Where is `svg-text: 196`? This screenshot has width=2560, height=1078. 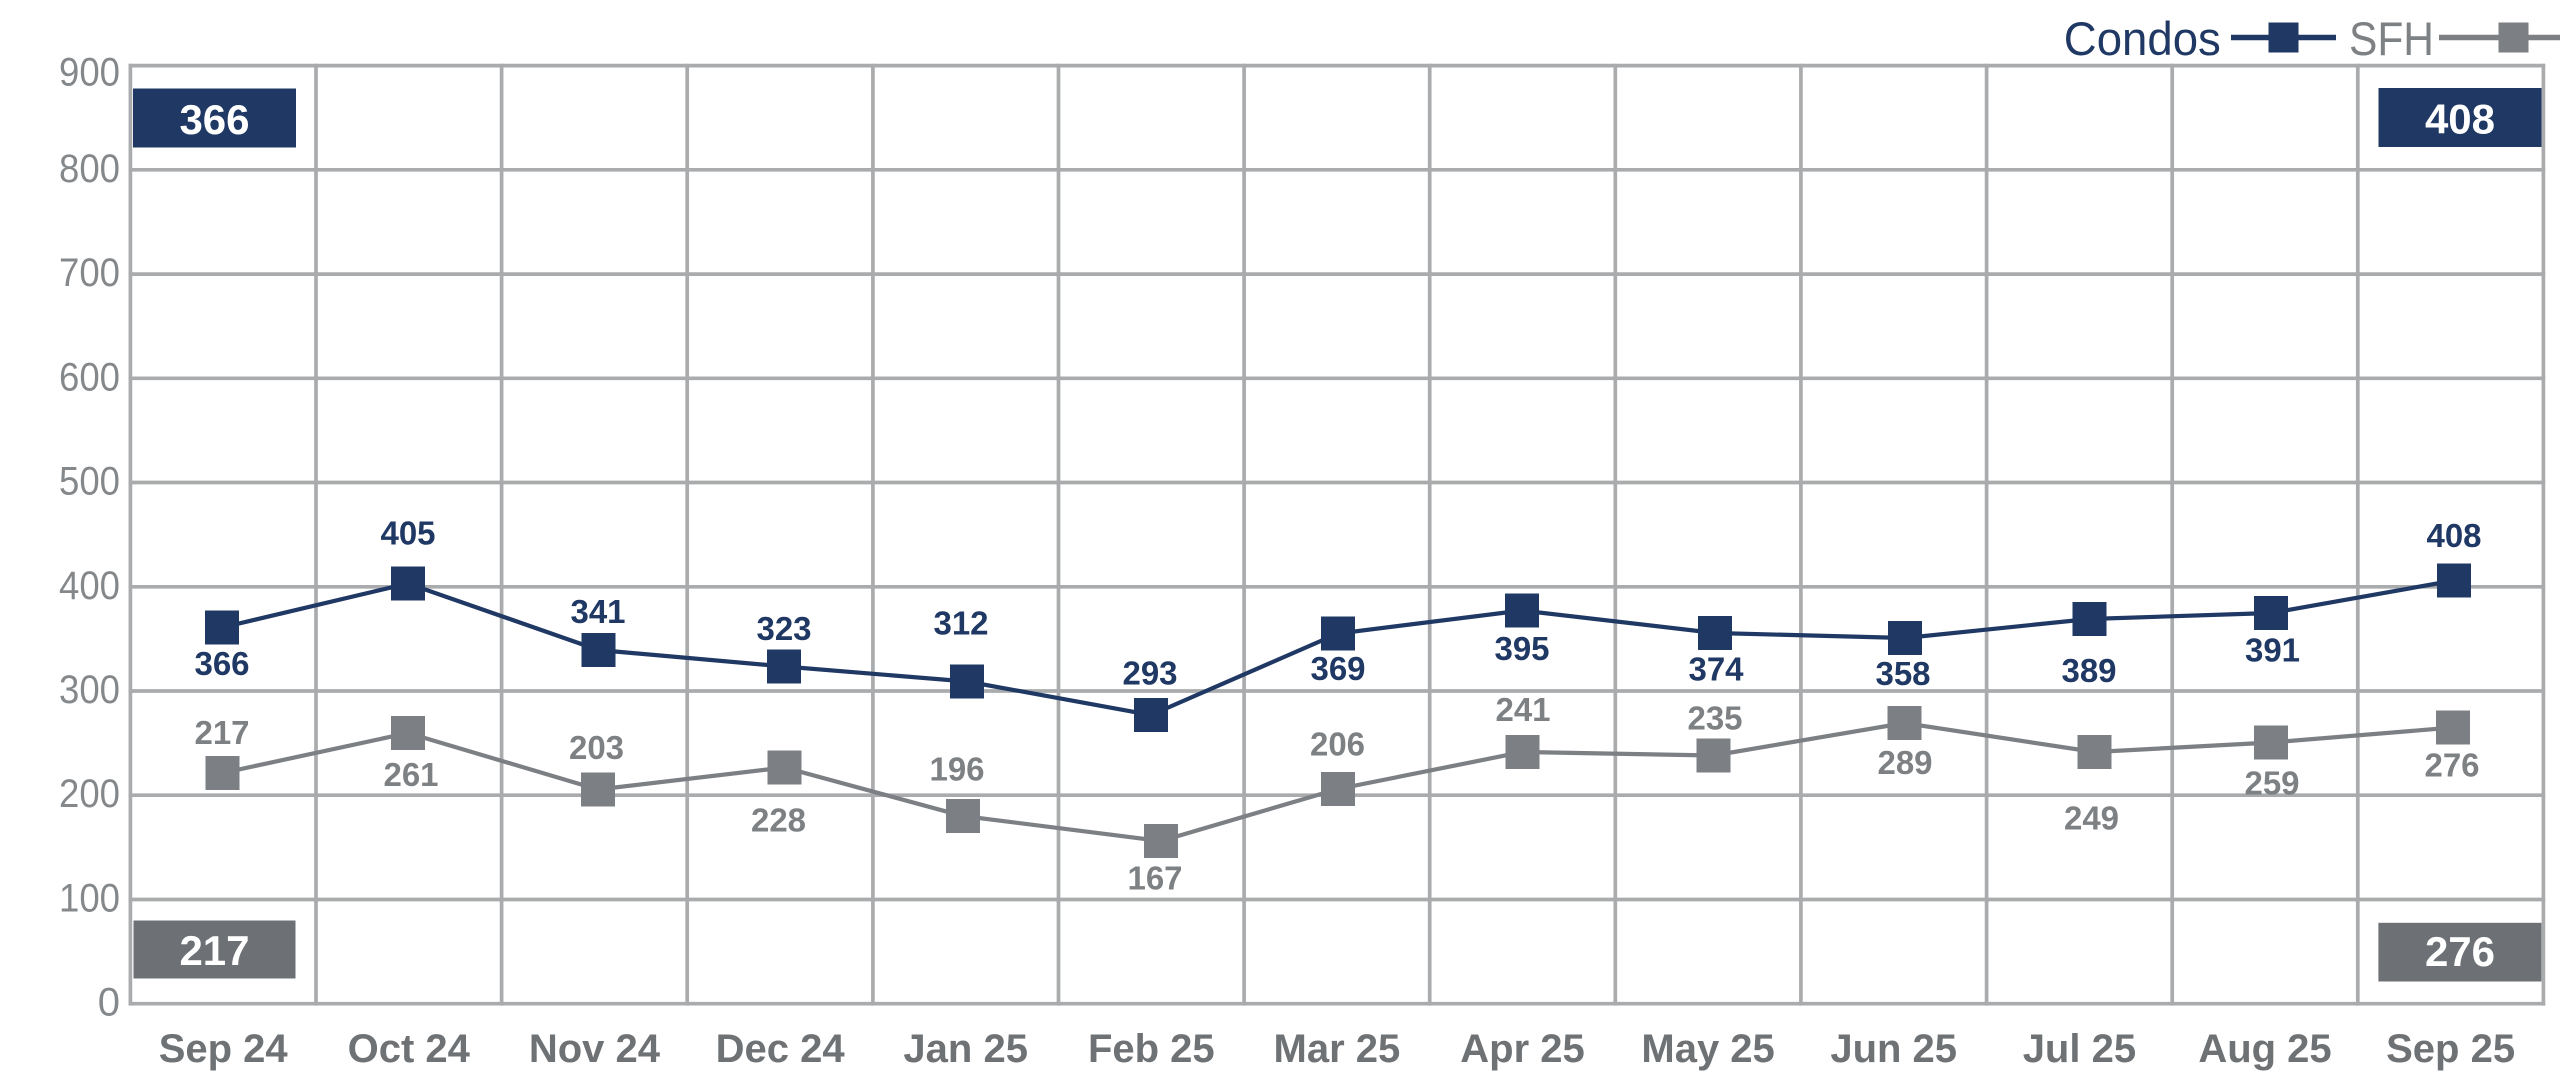
svg-text: 196 is located at coordinates (956, 769).